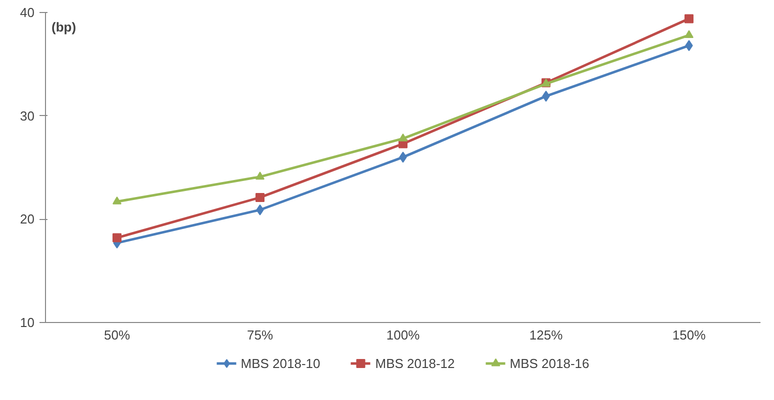  What do you see at coordinates (260, 335) in the screenshot?
I see `x-tick-label: 75%` at bounding box center [260, 335].